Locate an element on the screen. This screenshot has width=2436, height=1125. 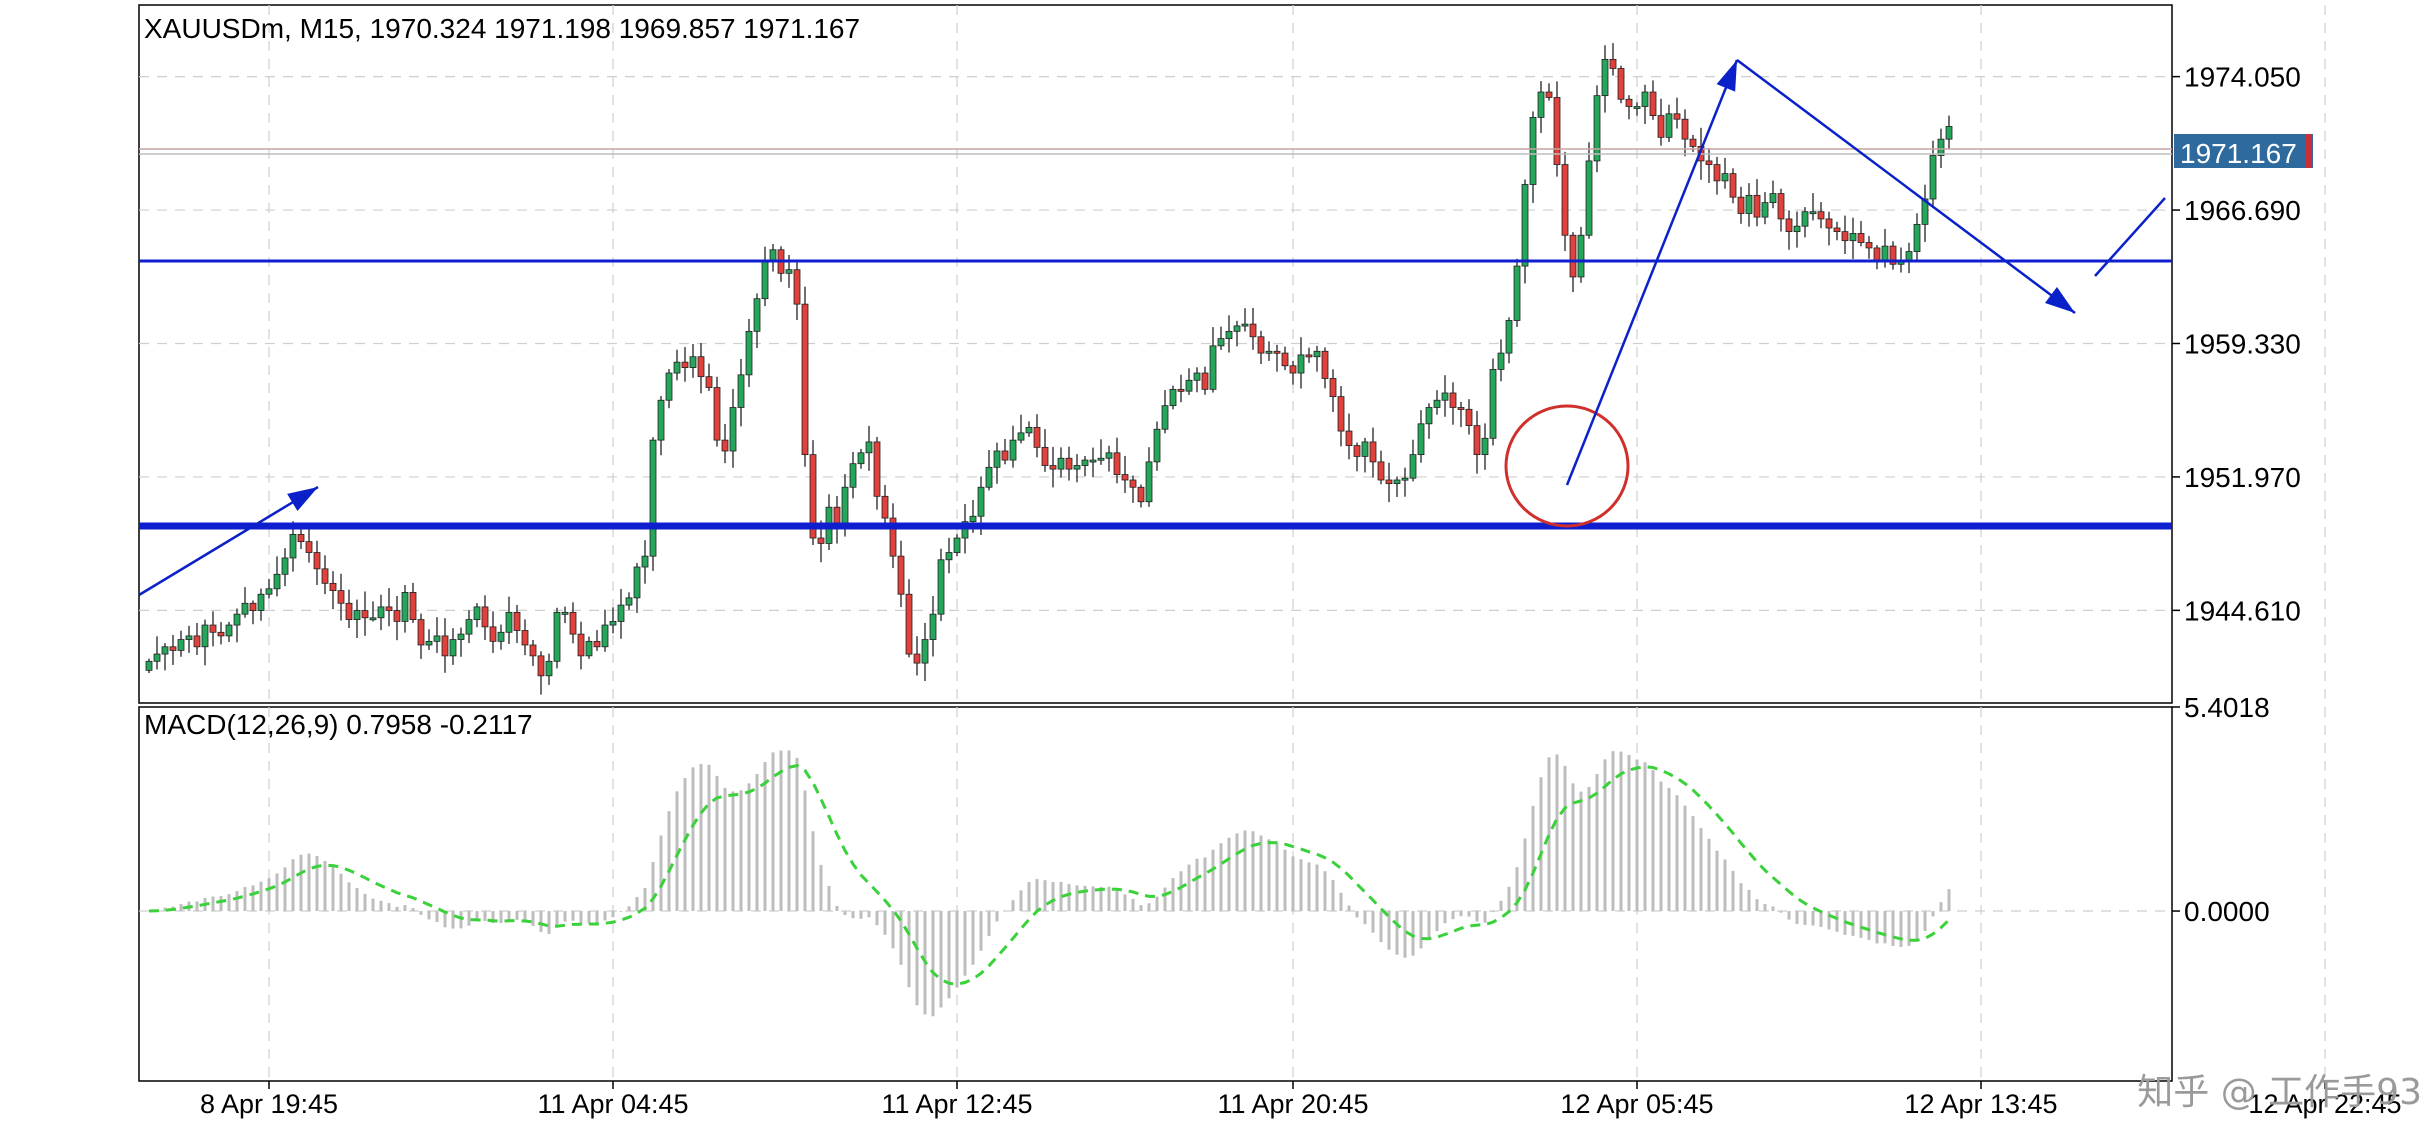
macd-tick-label: 5.4018 is located at coordinates (2227, 707).